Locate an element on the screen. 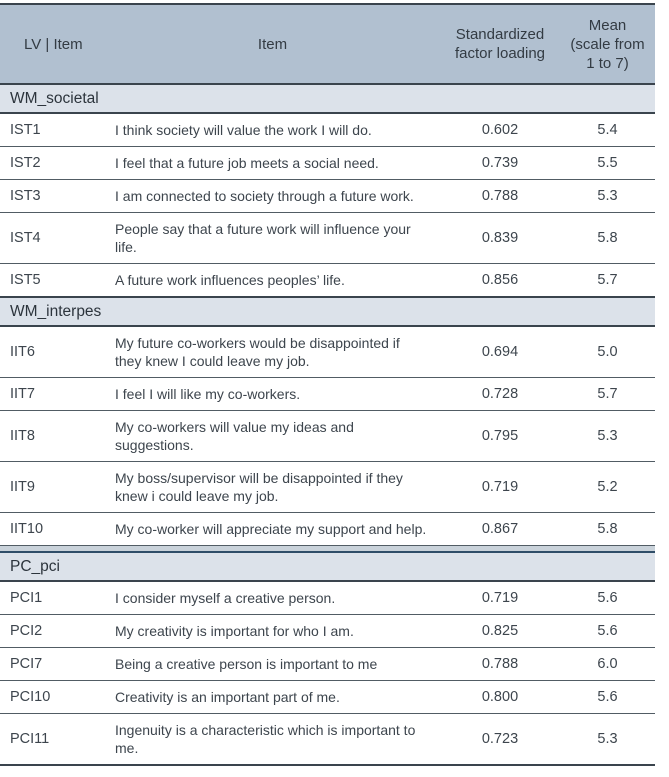  section-row-wm-interpes: WM_interpes is located at coordinates (327, 311).